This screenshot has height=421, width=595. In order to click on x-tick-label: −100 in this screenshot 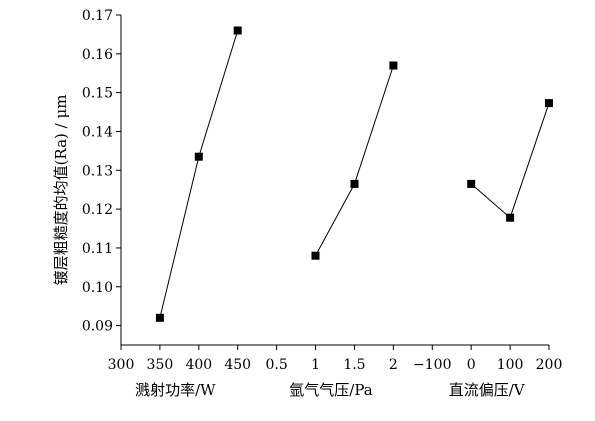, I will do `click(432, 365)`.